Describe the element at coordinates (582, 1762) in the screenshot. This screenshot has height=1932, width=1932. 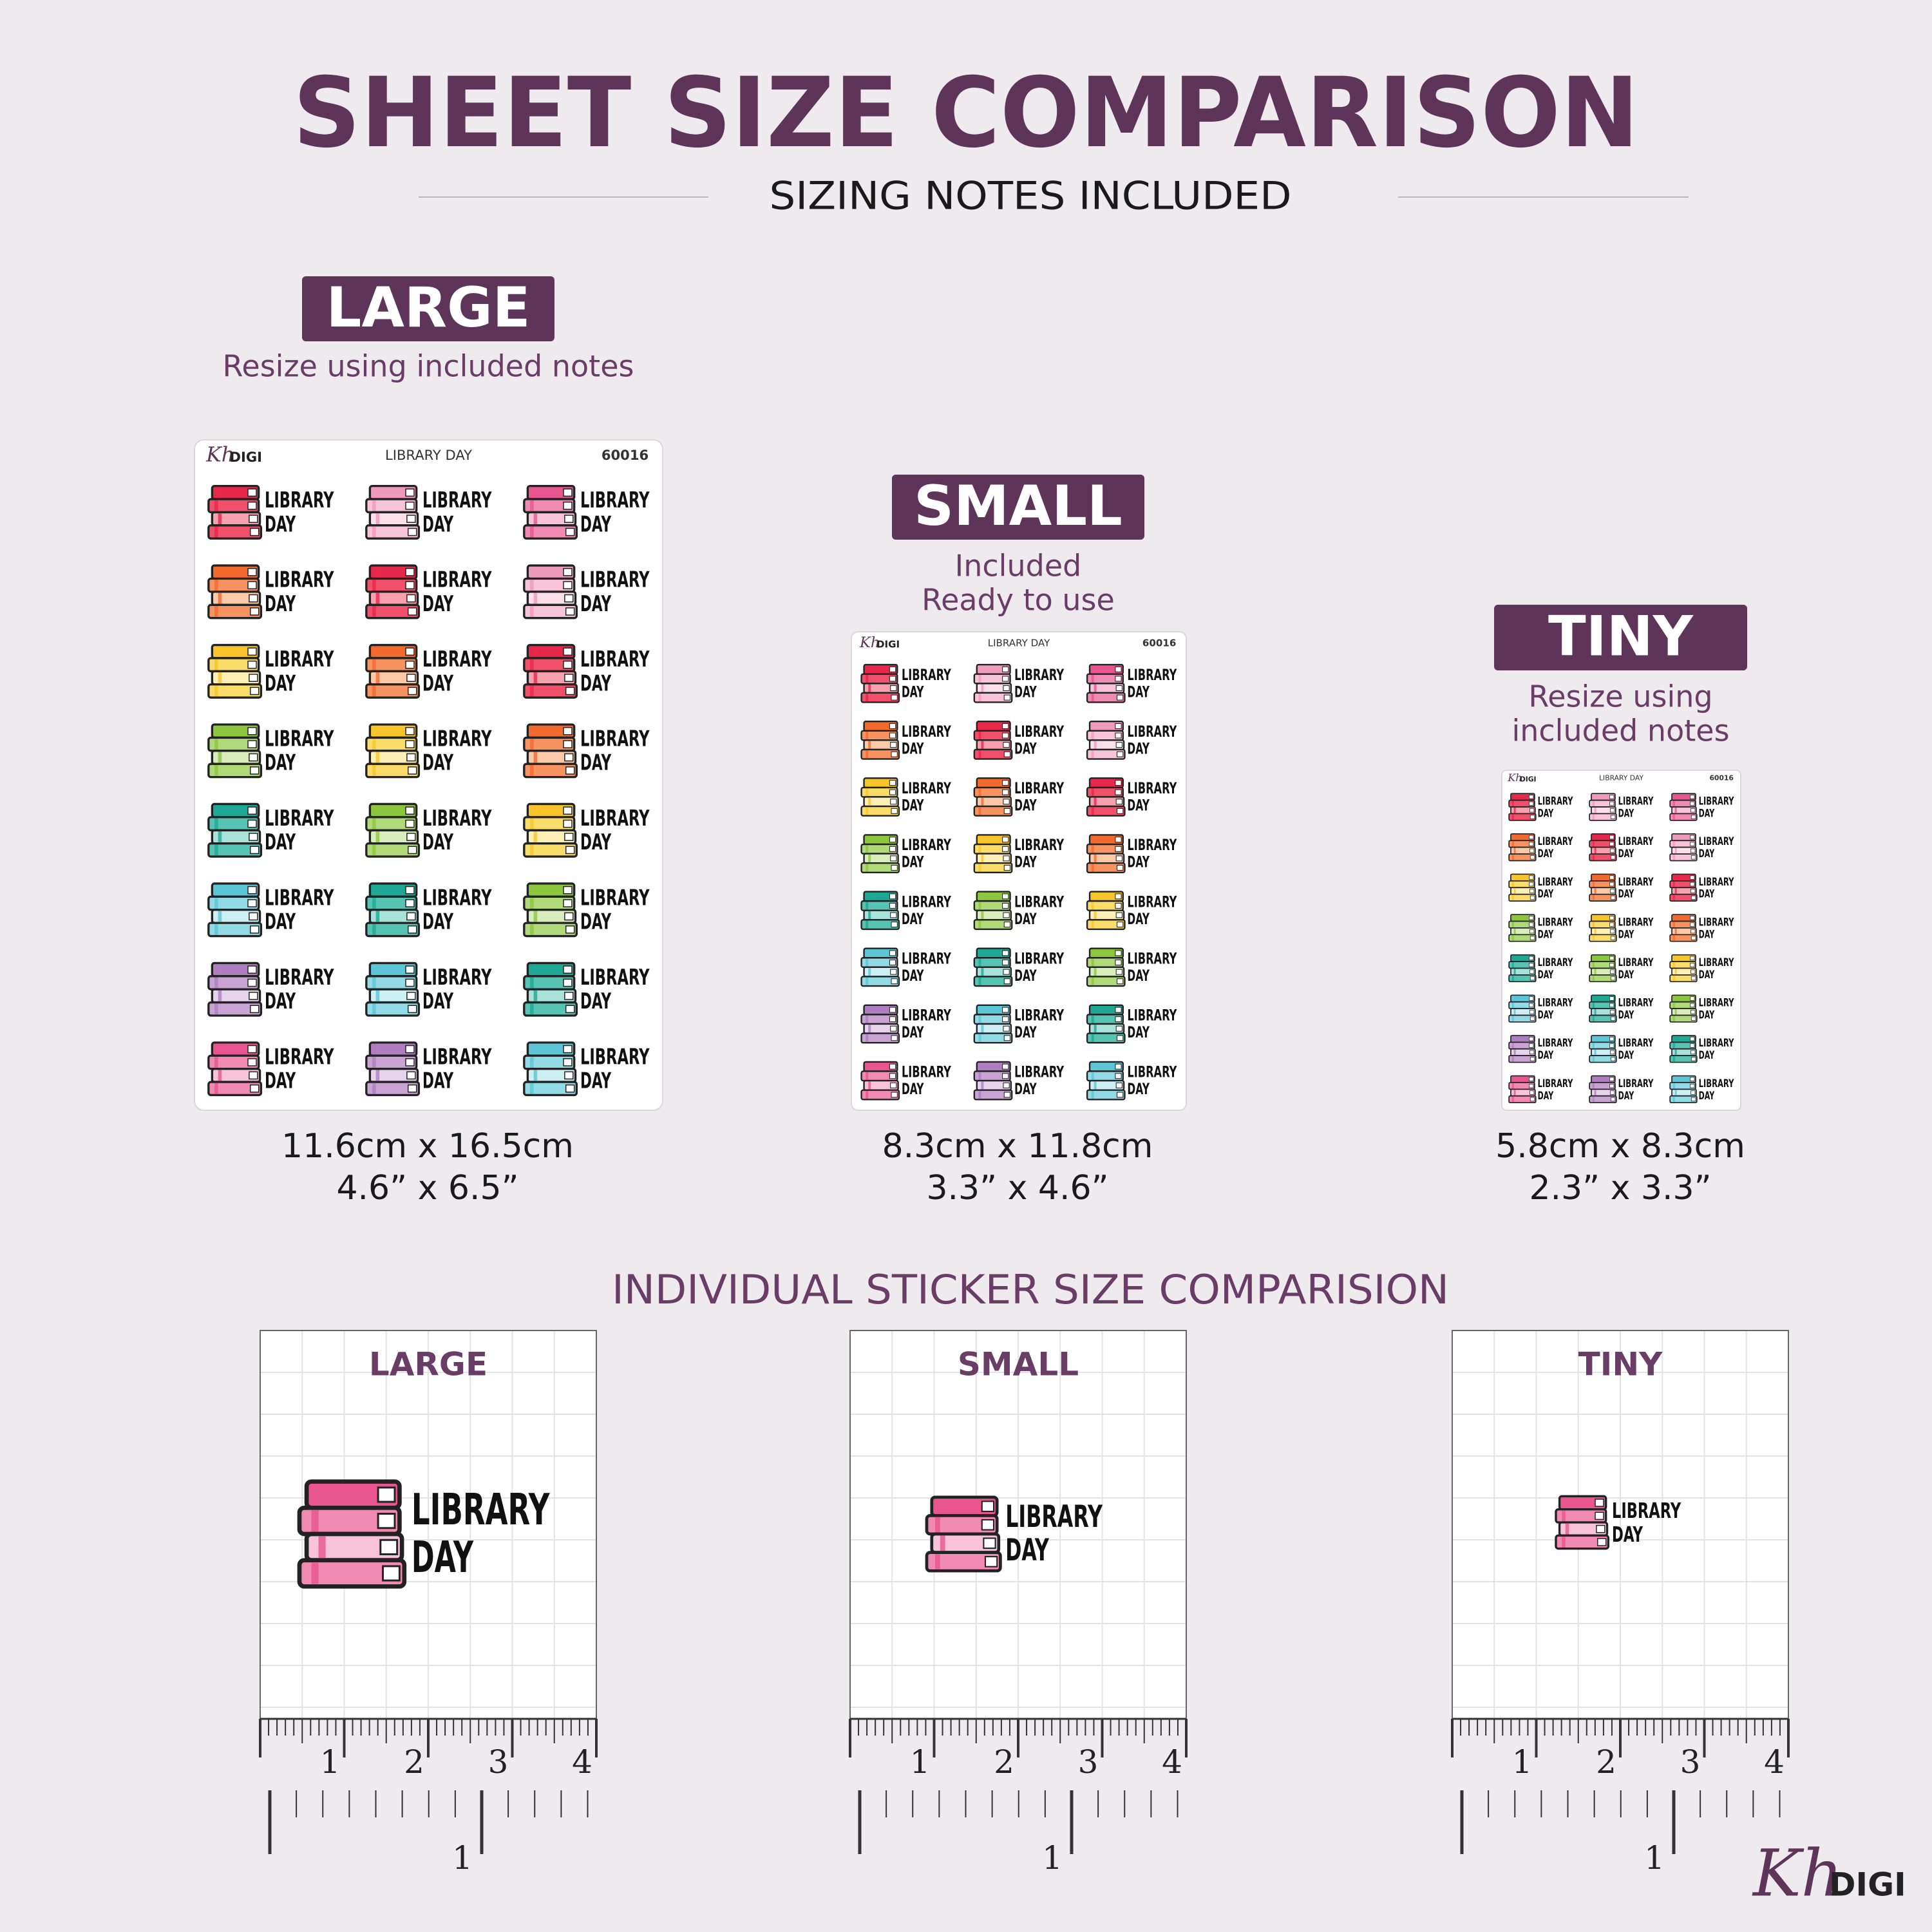
I see `ruler-label: 4` at that location.